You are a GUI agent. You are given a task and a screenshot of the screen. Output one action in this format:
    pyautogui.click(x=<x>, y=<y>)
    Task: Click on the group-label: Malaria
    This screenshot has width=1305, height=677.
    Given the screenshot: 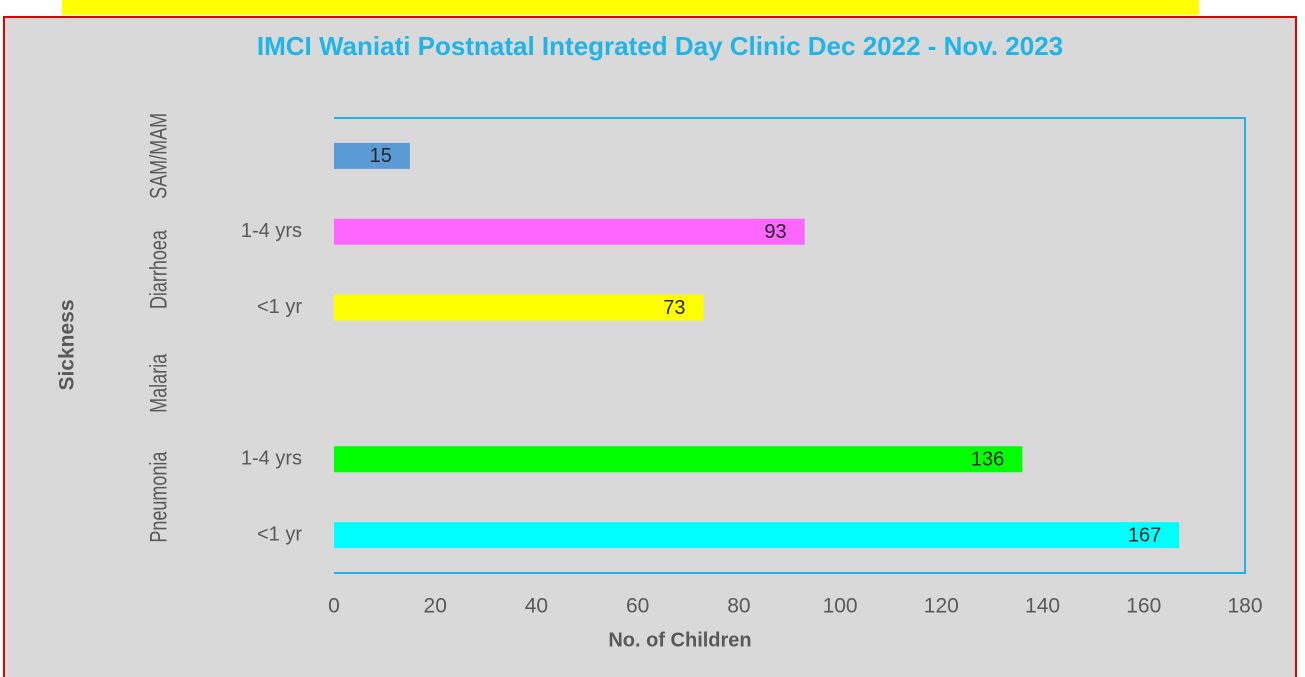 What is the action you would take?
    pyautogui.click(x=159, y=383)
    